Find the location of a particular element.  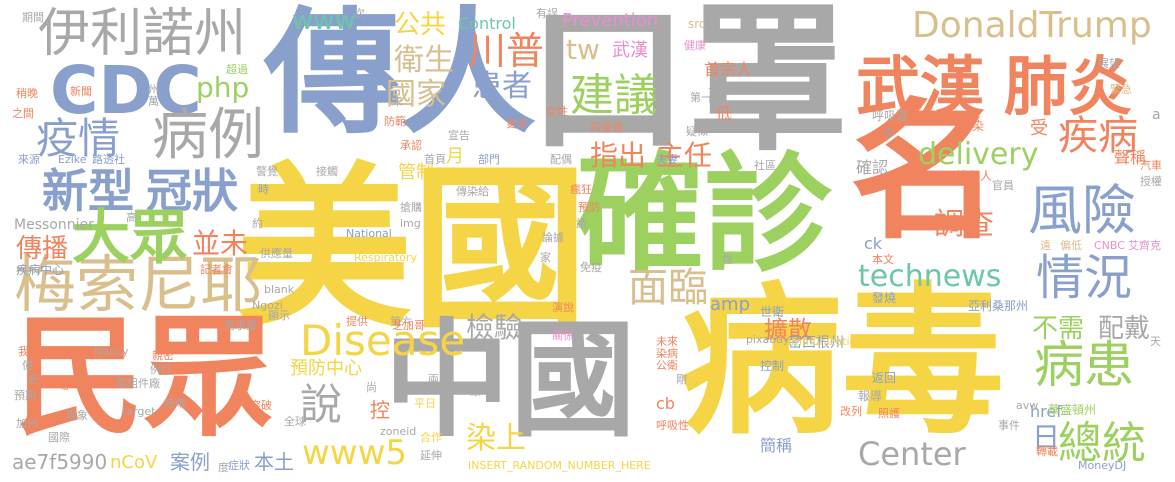

word: 未 is located at coordinates (397, 101).